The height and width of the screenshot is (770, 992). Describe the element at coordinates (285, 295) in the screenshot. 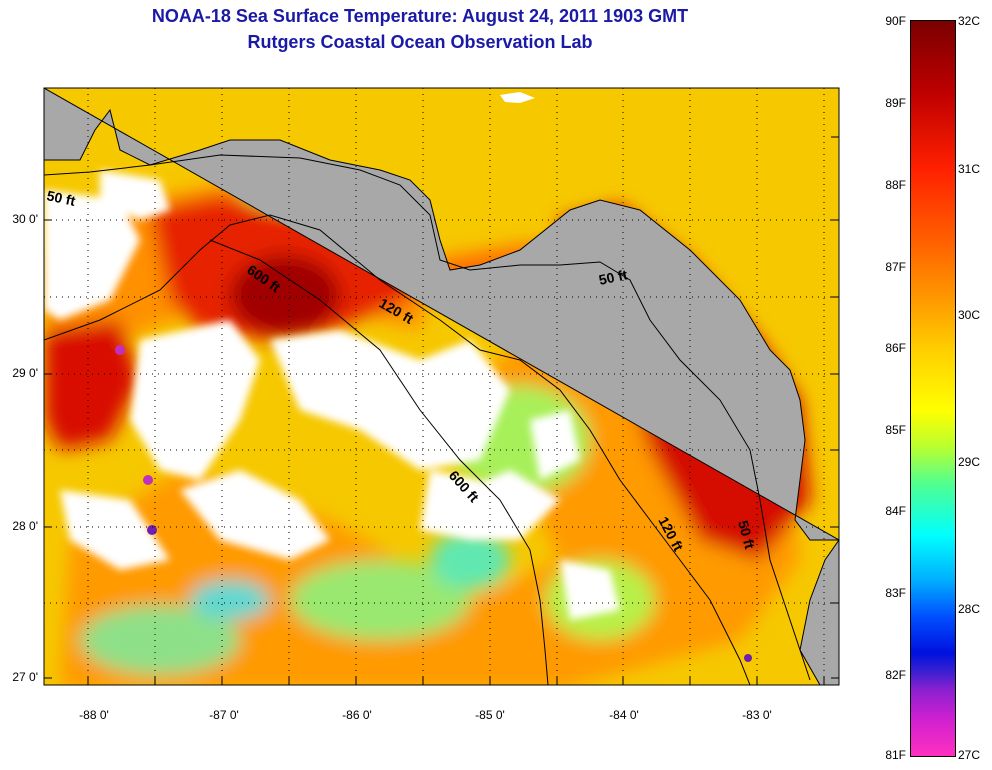

I see `hot-core` at that location.